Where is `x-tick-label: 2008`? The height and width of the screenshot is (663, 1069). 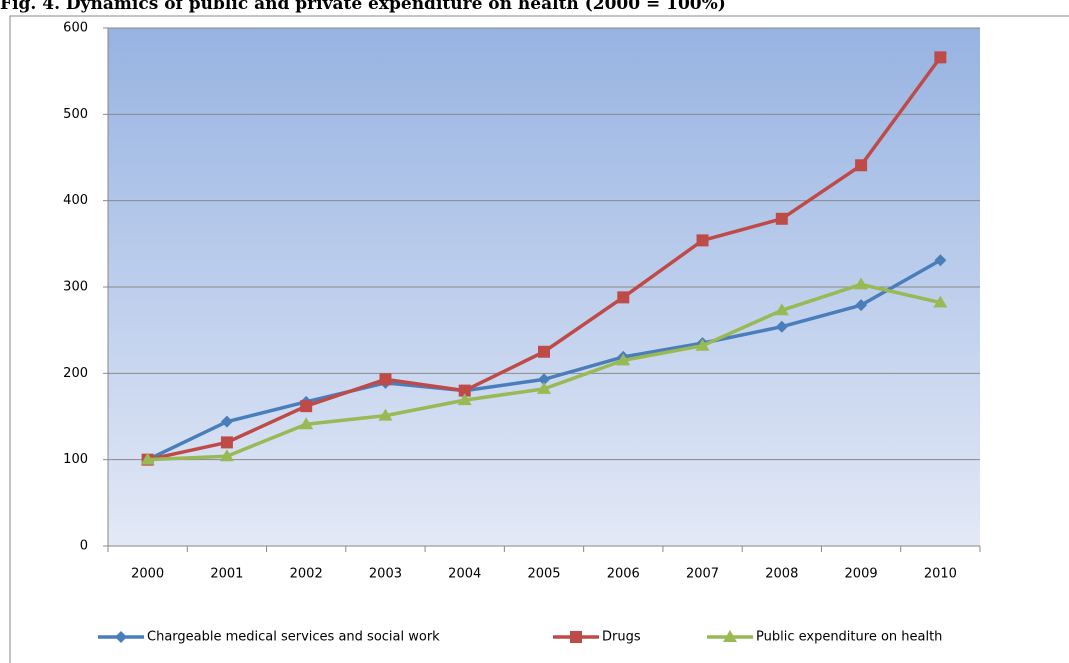 x-tick-label: 2008 is located at coordinates (781, 574).